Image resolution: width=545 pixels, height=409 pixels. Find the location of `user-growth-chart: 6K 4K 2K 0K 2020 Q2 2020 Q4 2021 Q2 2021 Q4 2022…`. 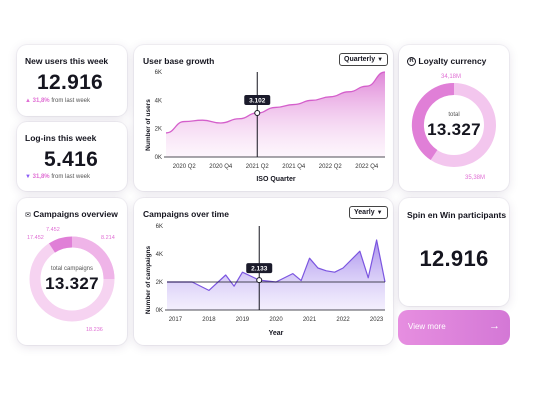

user-growth-chart: 6K 4K 2K 0K 2020 Q2 2020 Q4 2021 Q2 2021 Q4 2022… is located at coordinates (265, 126).